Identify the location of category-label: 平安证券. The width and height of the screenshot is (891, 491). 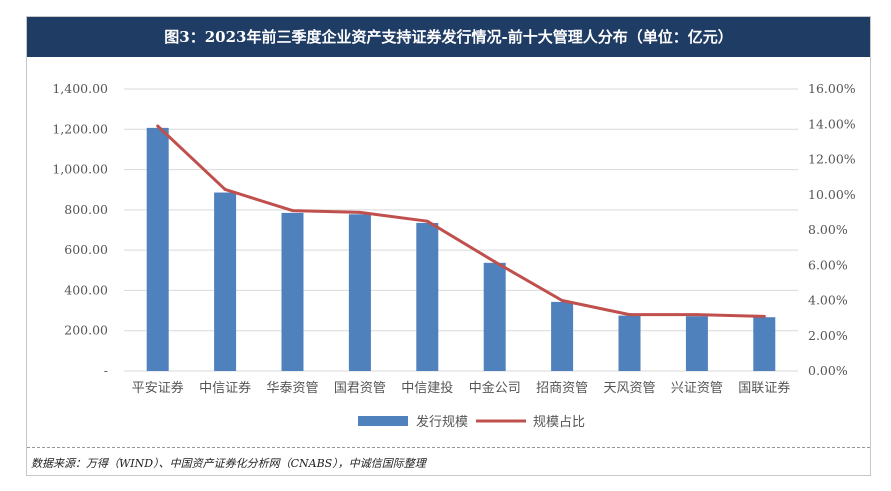
(158, 388).